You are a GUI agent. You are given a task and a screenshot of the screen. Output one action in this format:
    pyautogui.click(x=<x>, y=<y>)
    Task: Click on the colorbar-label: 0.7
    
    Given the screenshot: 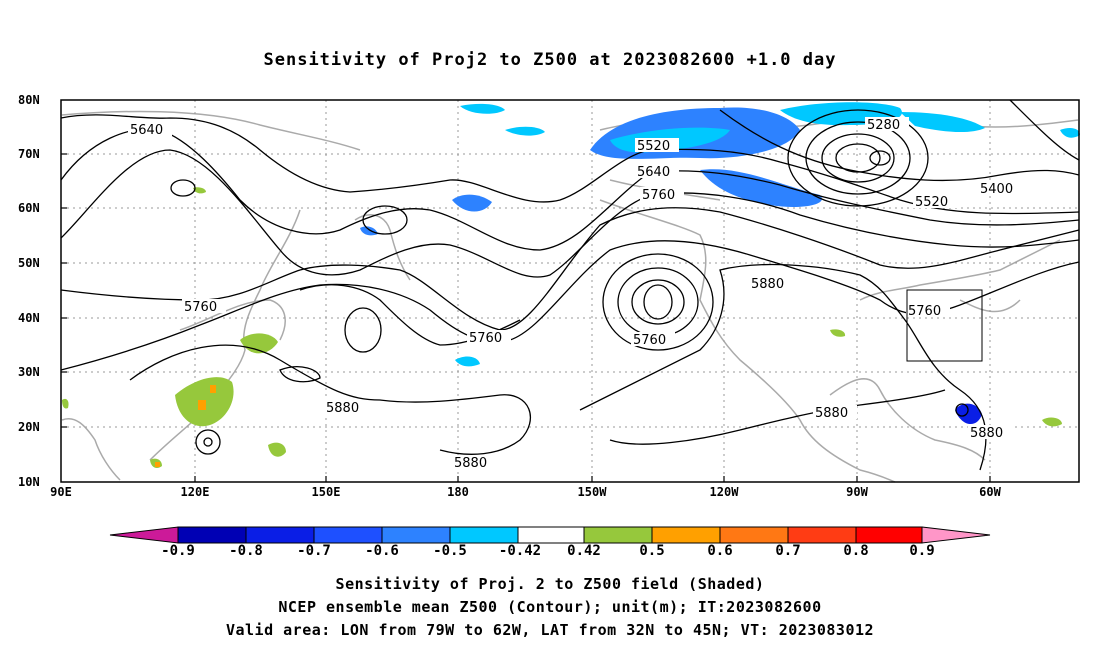 What is the action you would take?
    pyautogui.click(x=788, y=551)
    